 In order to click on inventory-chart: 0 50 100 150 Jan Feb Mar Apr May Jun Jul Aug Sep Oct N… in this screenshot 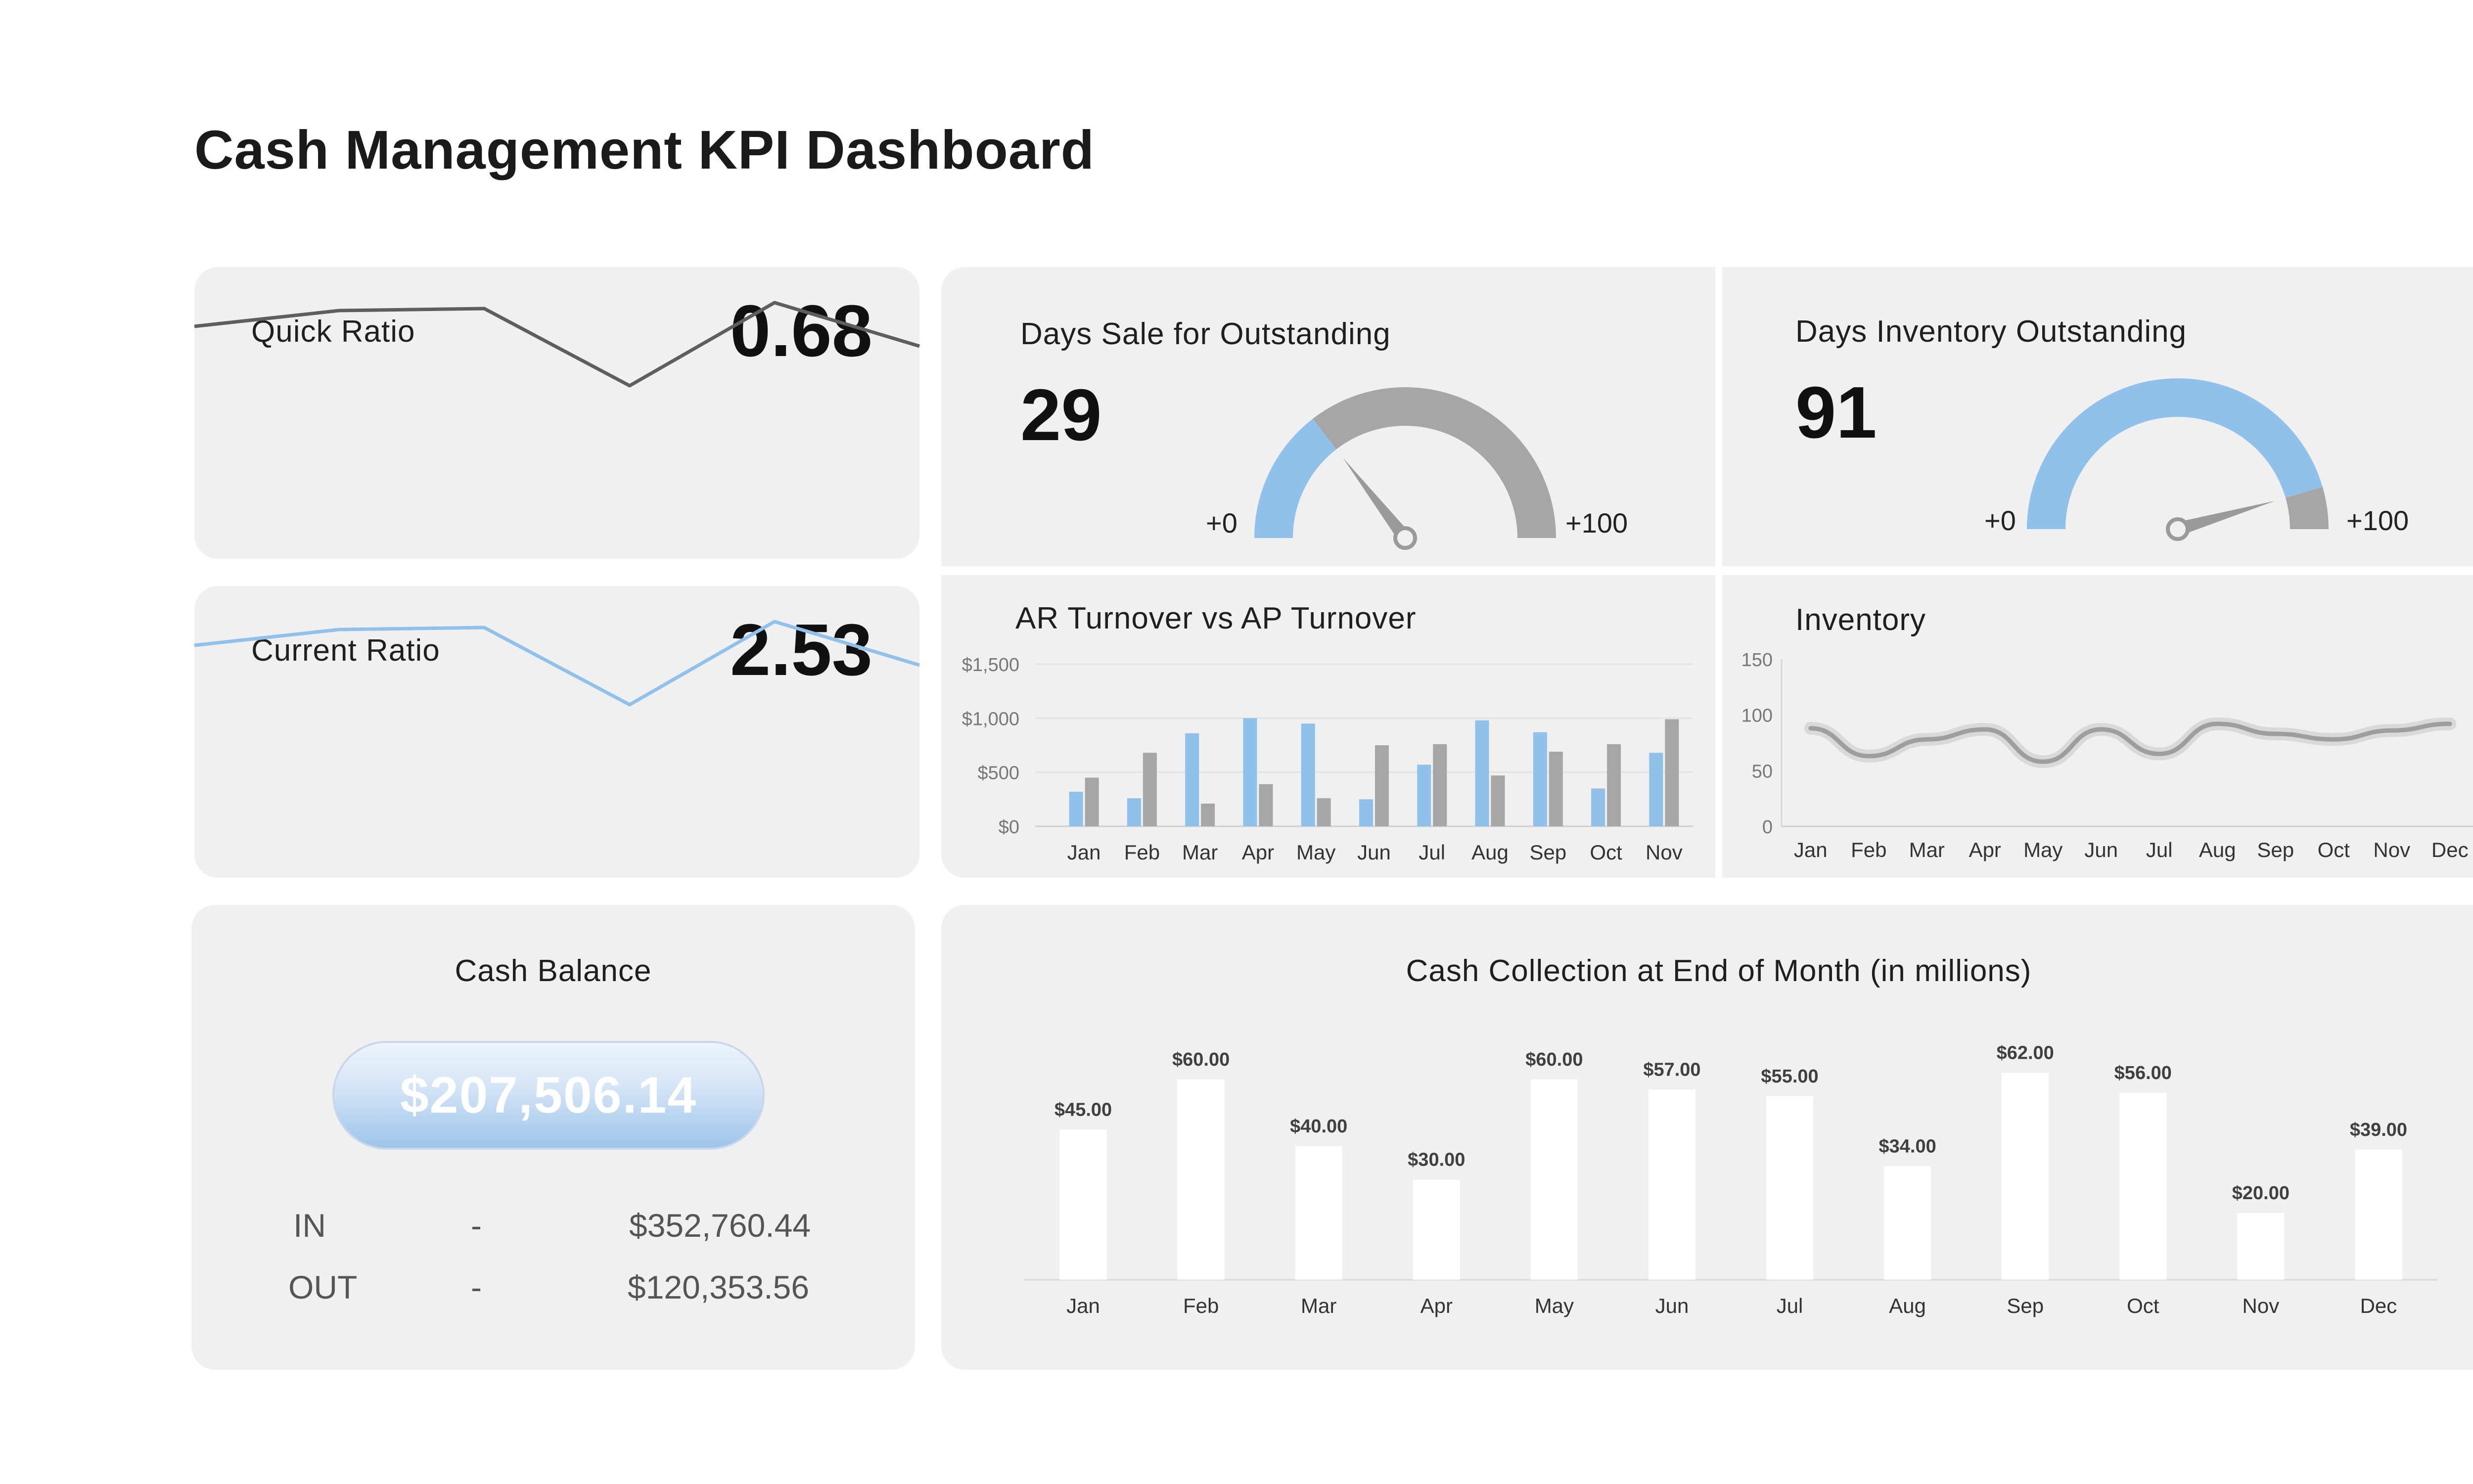, I will do `click(2107, 756)`.